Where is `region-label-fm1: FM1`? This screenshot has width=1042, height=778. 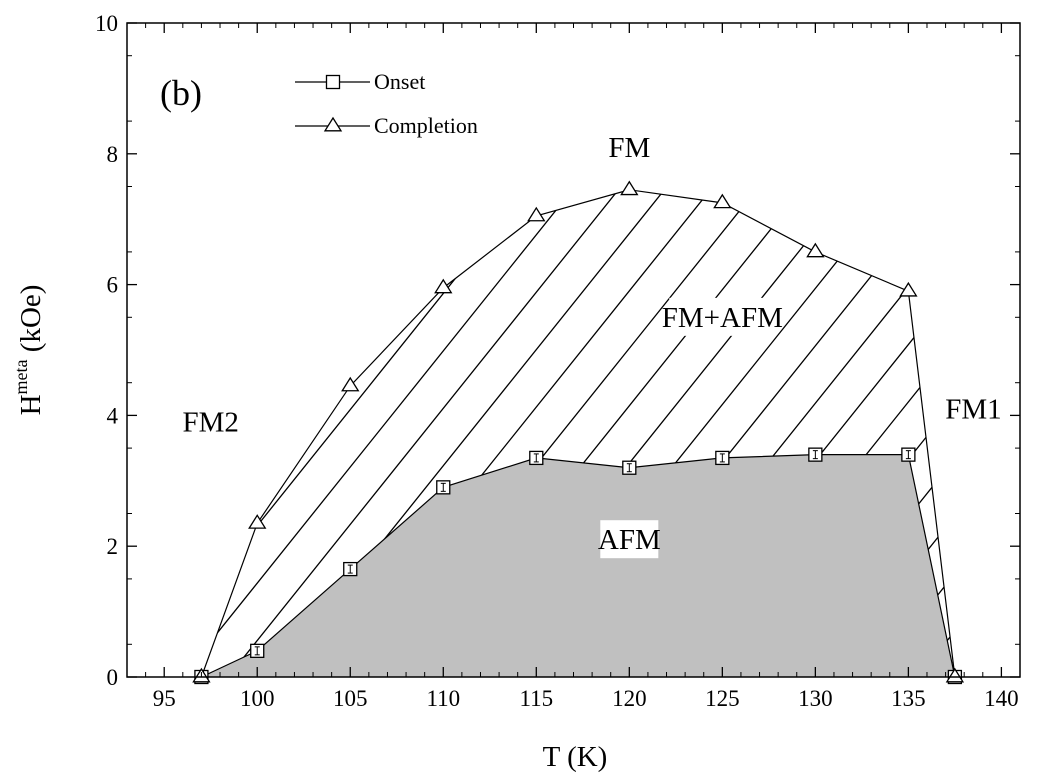 region-label-fm1: FM1 is located at coordinates (973, 409).